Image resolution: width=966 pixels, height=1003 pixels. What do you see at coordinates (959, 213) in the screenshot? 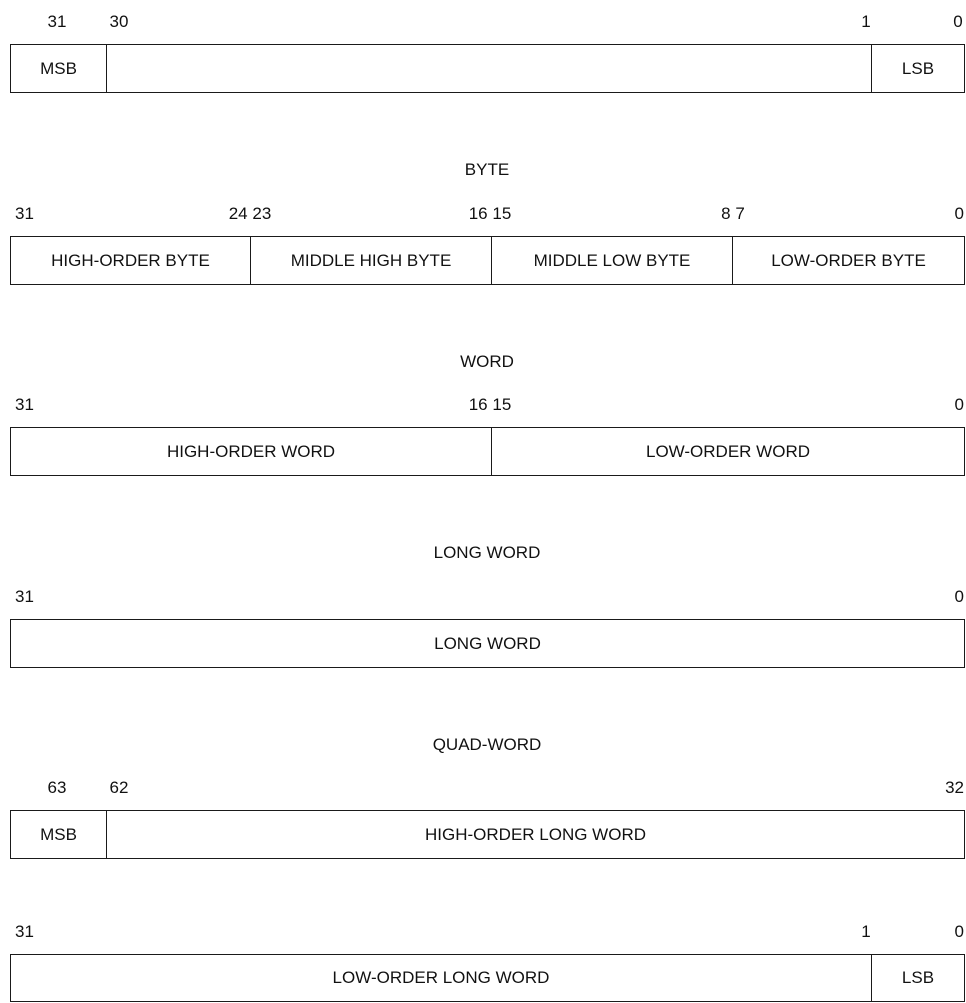
I see `byte-bit-0: 0` at bounding box center [959, 213].